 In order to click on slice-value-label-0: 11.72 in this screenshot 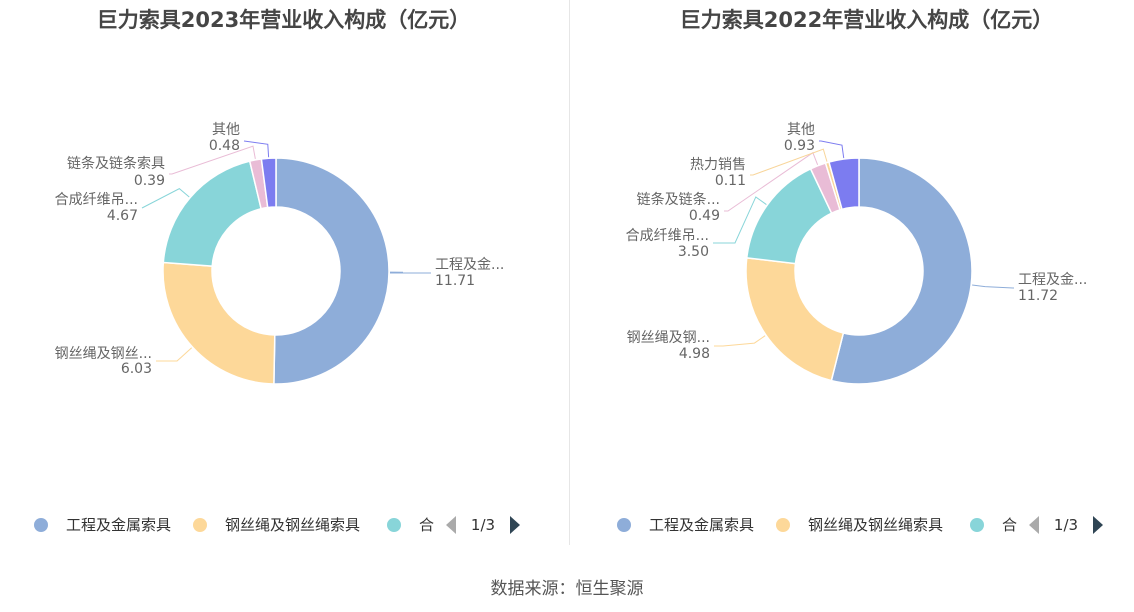, I will do `click(1038, 296)`.